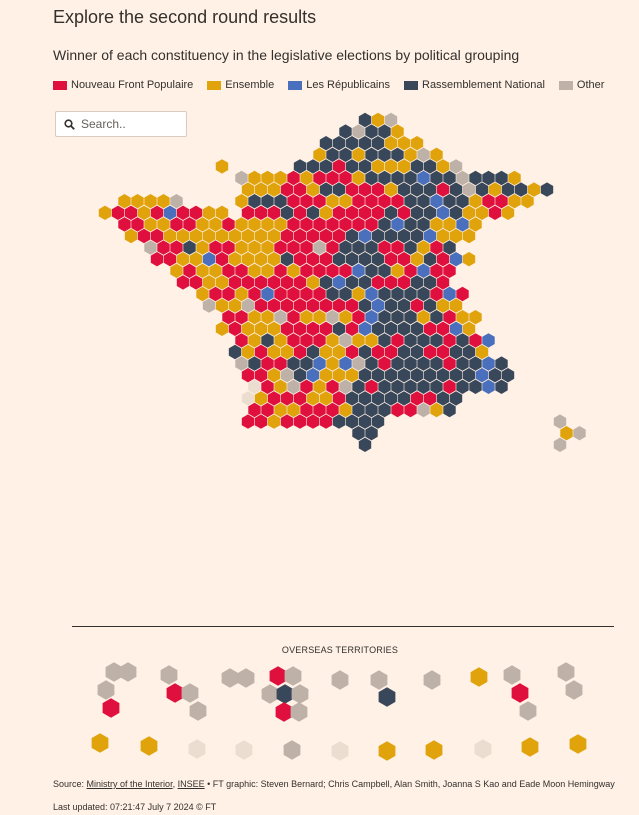  I want to click on constituency-hex-pending, so click(340, 751).